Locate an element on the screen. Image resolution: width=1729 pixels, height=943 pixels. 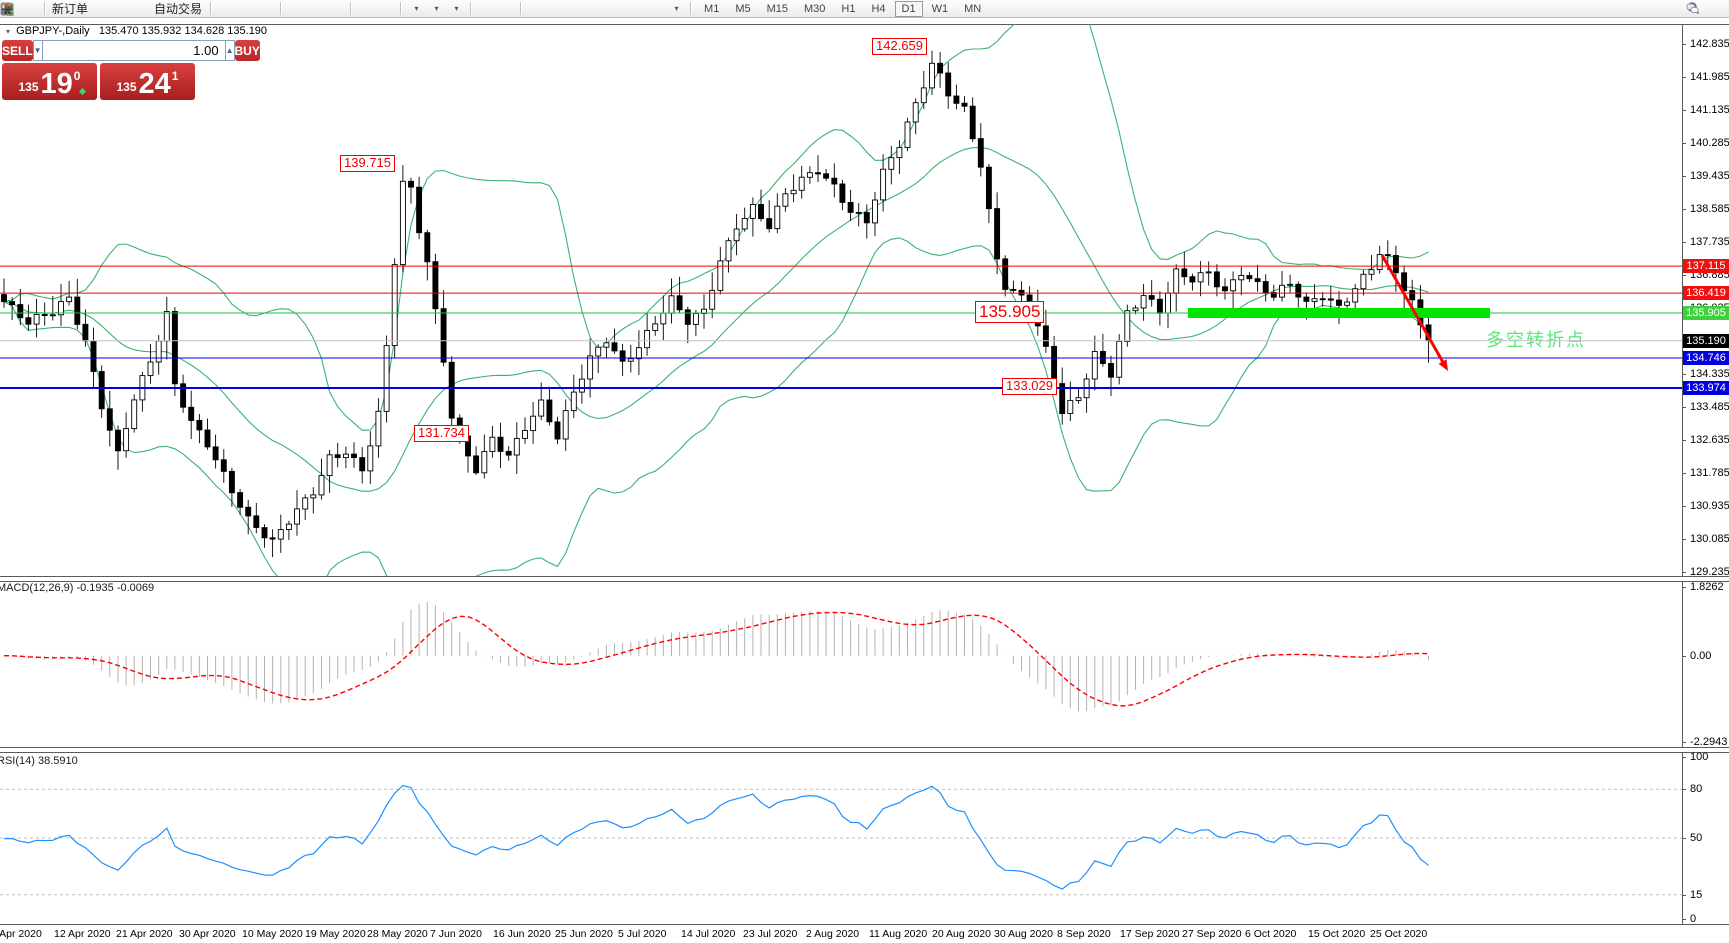
crosshair-button is located at coordinates (258, 9).